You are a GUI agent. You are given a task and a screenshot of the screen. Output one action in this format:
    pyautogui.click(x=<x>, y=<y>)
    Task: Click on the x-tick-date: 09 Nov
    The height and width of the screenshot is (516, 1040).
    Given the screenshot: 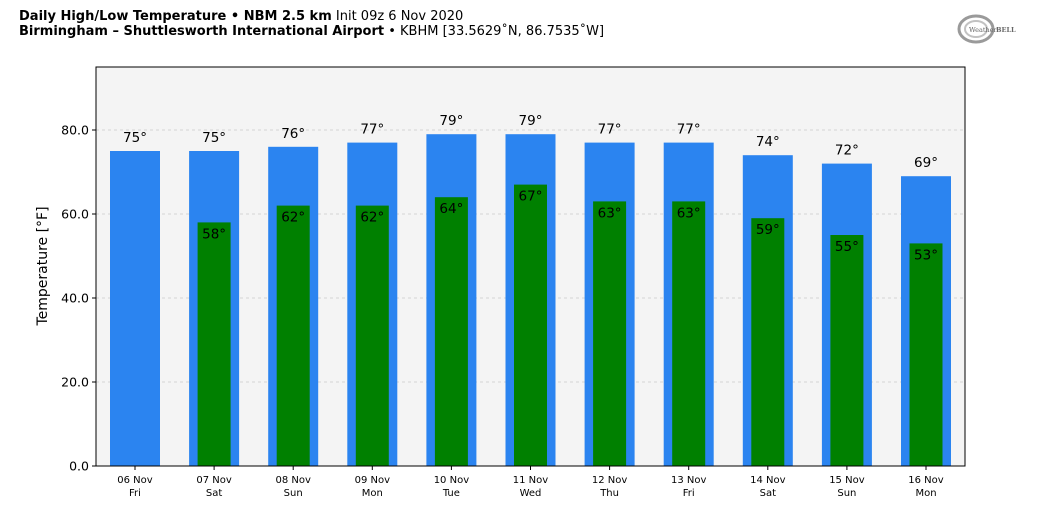 What is the action you would take?
    pyautogui.click(x=373, y=480)
    